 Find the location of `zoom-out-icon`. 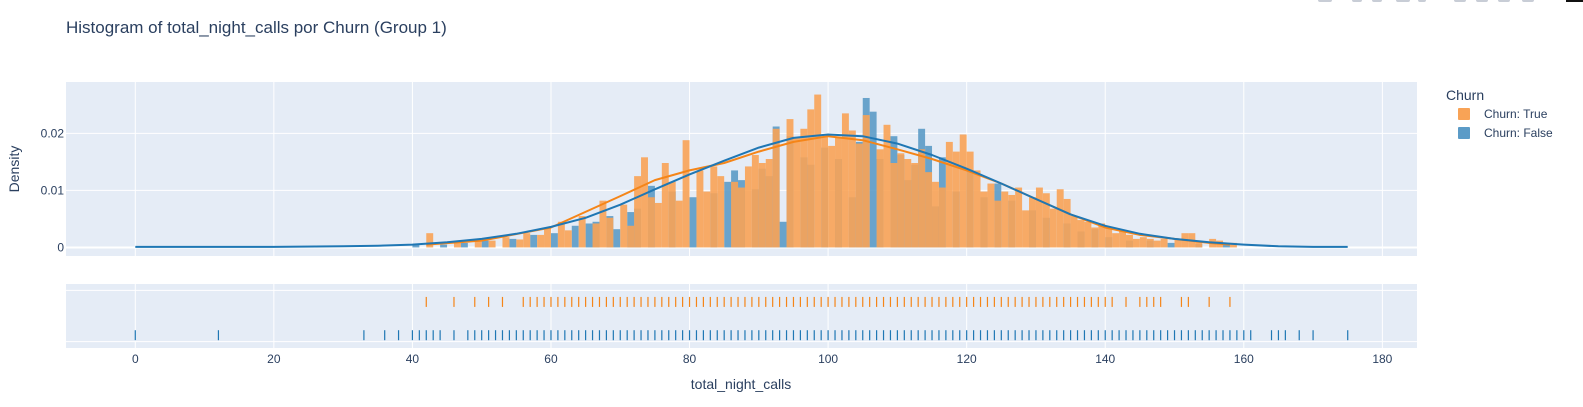

zoom-out-icon is located at coordinates (1482, 1).